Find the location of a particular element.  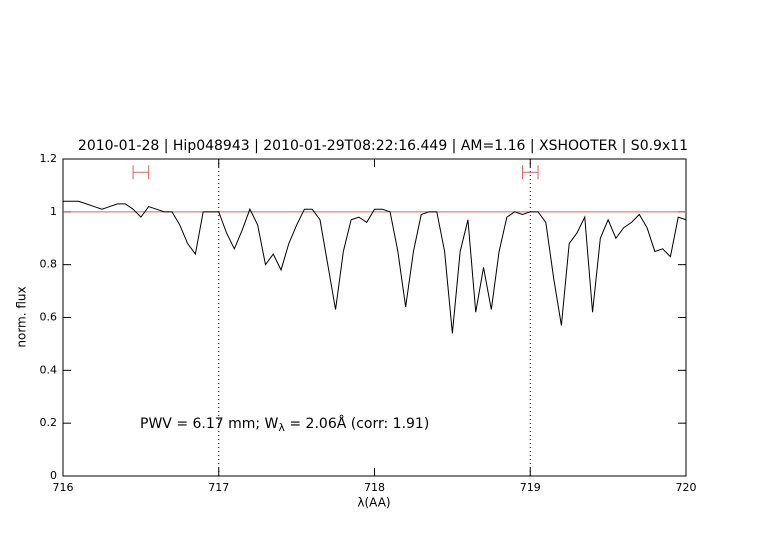

y-tick-label: 0 is located at coordinates (53, 475).